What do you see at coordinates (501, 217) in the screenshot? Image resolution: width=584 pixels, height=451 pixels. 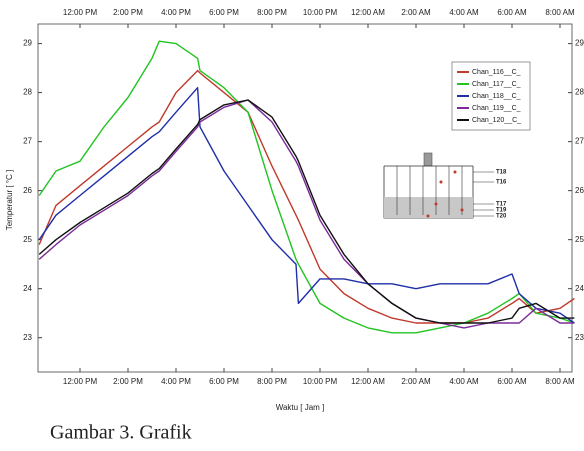 I see `inset-label: T20` at bounding box center [501, 217].